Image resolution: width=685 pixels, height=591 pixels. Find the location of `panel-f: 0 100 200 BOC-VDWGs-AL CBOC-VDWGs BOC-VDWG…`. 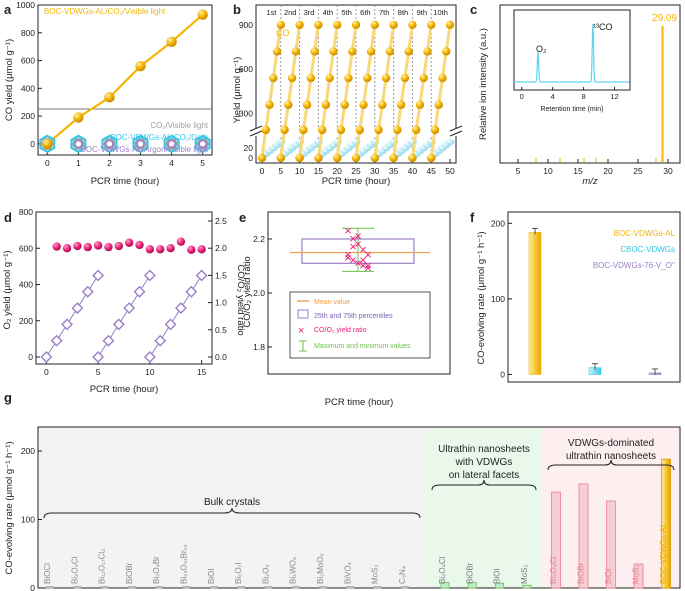

panel-f: 0 100 200 BOC-VDWGs-AL CBOC-VDWGs BOC-VDWG… is located at coordinates (578, 297).